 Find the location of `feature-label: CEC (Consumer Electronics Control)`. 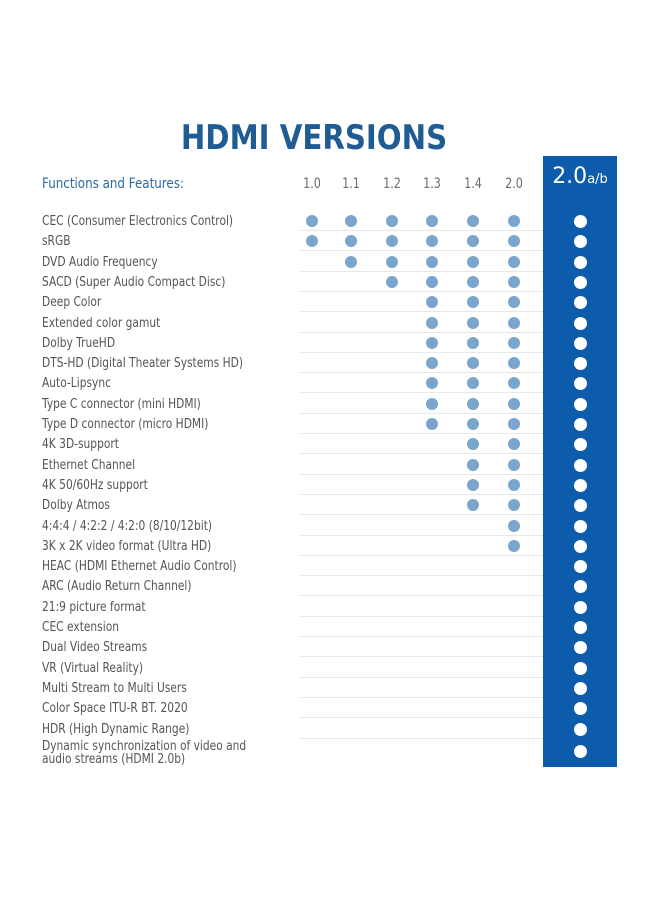

feature-label: CEC (Consumer Electronics Control) is located at coordinates (138, 221).